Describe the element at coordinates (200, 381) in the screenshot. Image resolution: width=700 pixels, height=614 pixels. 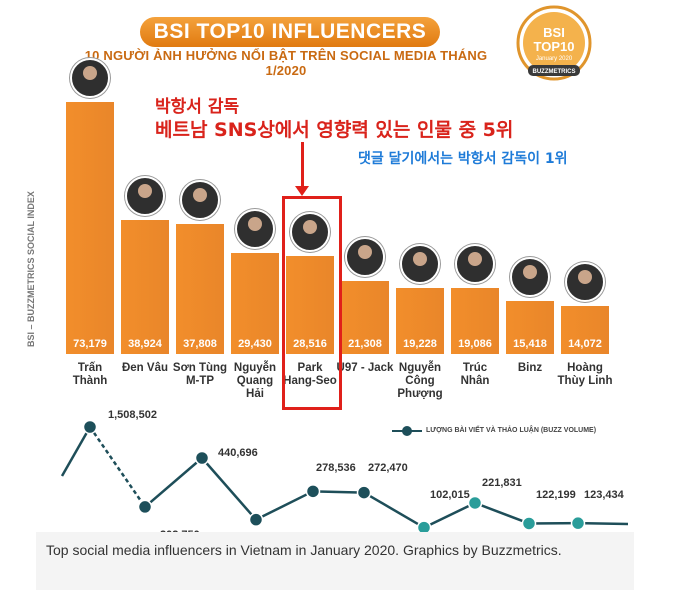
I see `category-label-line: M-TP` at that location.